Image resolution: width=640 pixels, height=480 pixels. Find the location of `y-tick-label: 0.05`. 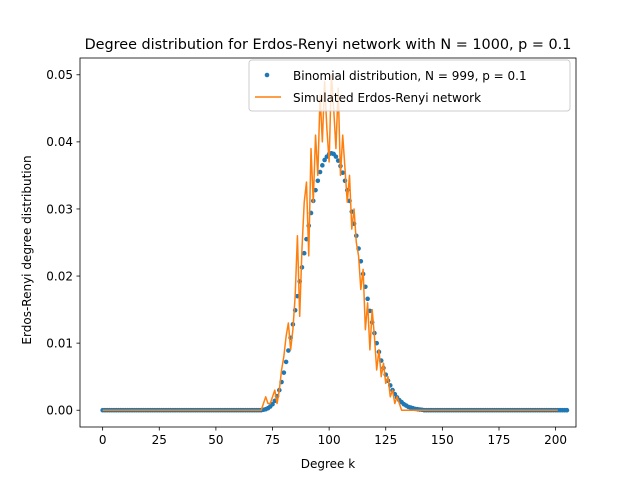

y-tick-label: 0.05 is located at coordinates (59, 75).